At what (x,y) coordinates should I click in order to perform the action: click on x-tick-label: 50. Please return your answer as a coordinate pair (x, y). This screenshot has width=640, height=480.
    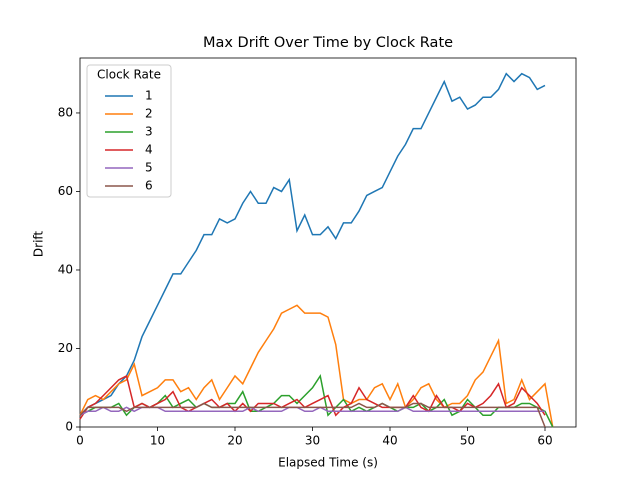
    Looking at the image, I should click on (467, 441).